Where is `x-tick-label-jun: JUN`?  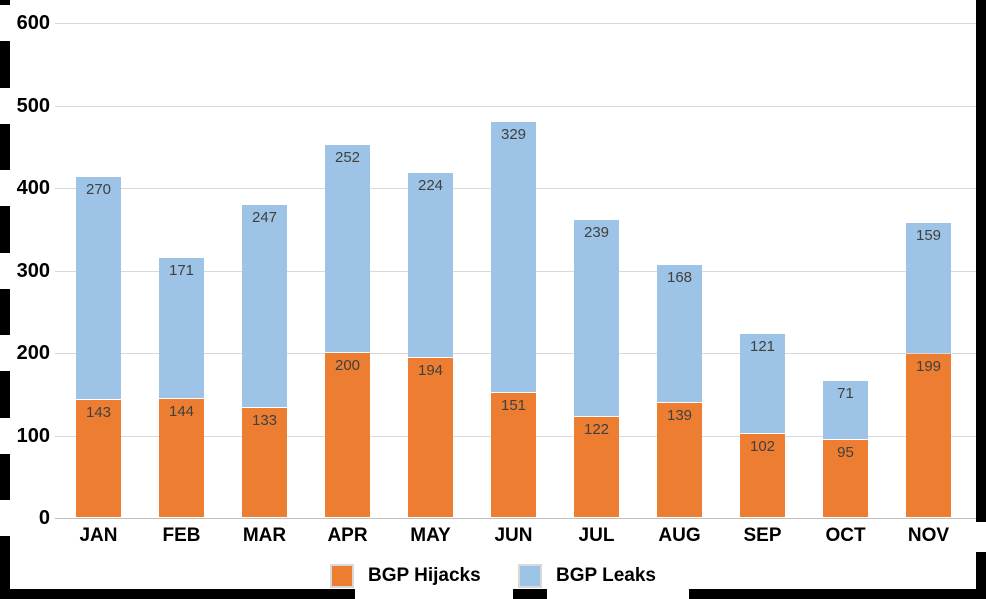
x-tick-label-jun: JUN is located at coordinates (513, 535).